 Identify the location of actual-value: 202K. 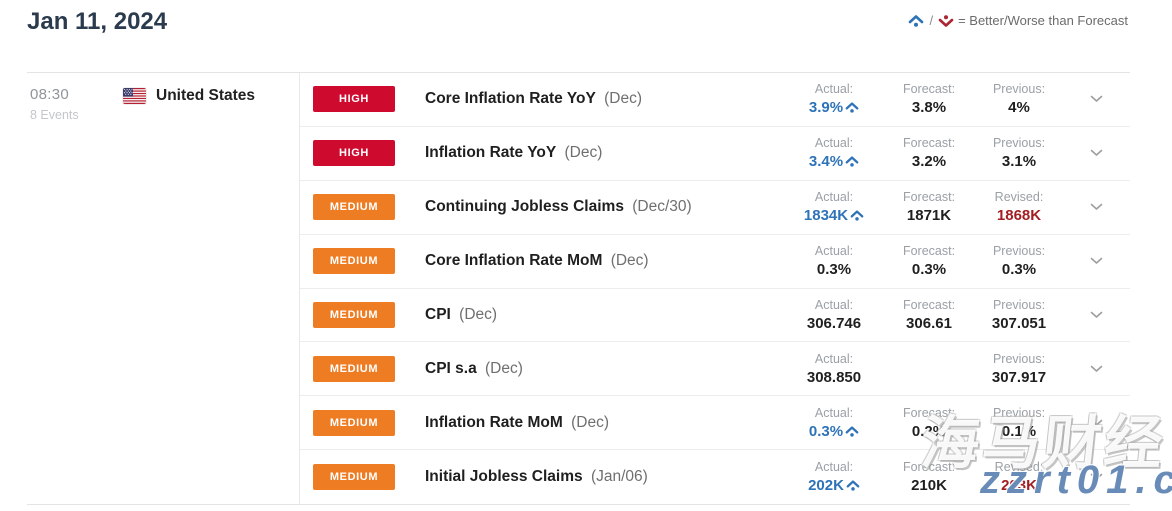
(834, 485).